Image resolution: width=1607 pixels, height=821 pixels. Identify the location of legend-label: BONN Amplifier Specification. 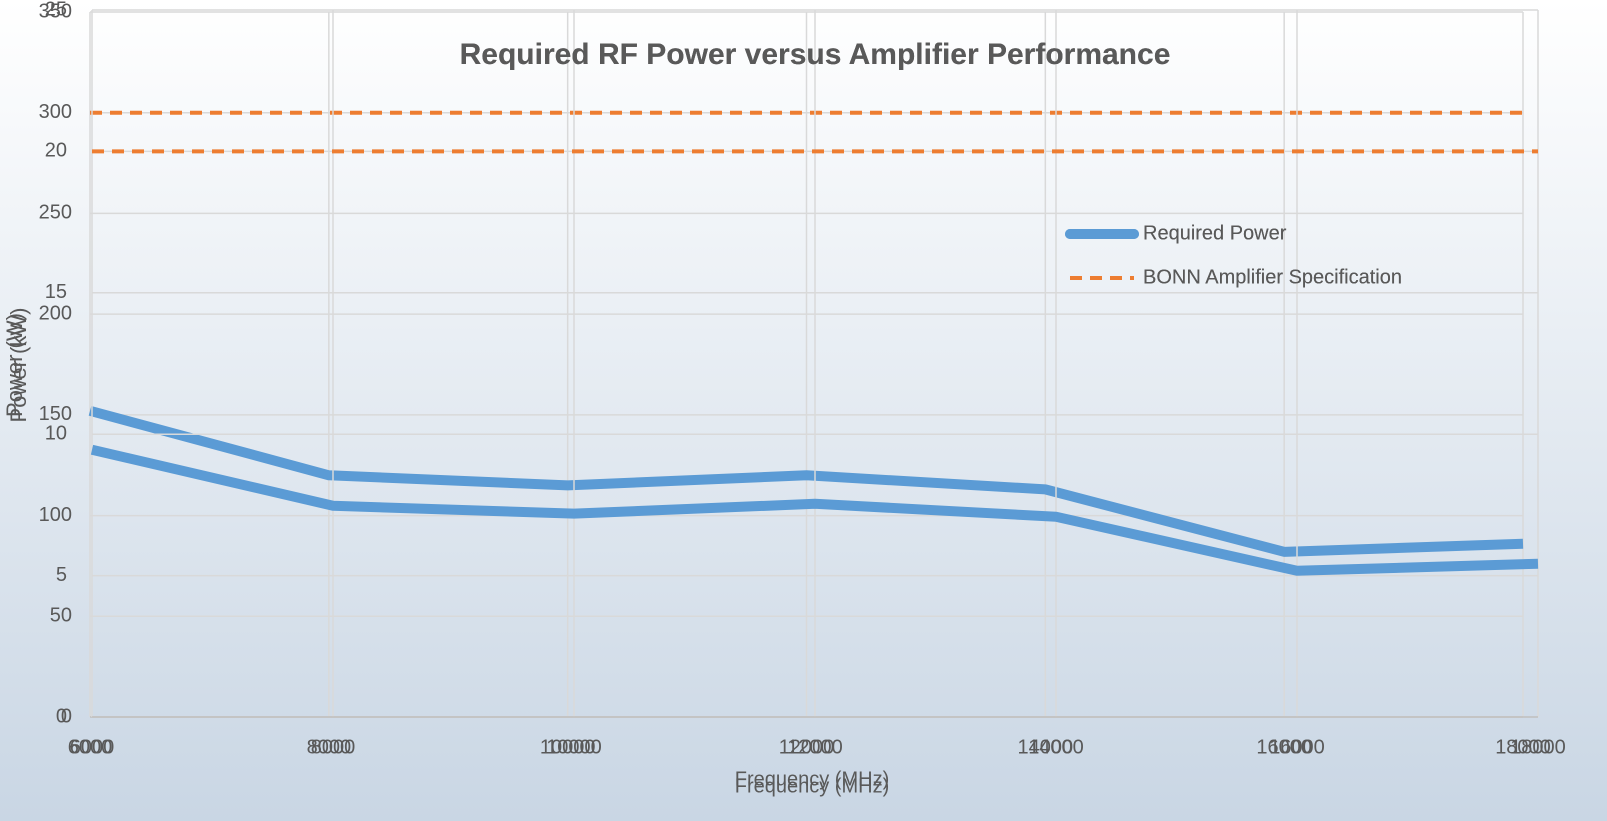
(1272, 277).